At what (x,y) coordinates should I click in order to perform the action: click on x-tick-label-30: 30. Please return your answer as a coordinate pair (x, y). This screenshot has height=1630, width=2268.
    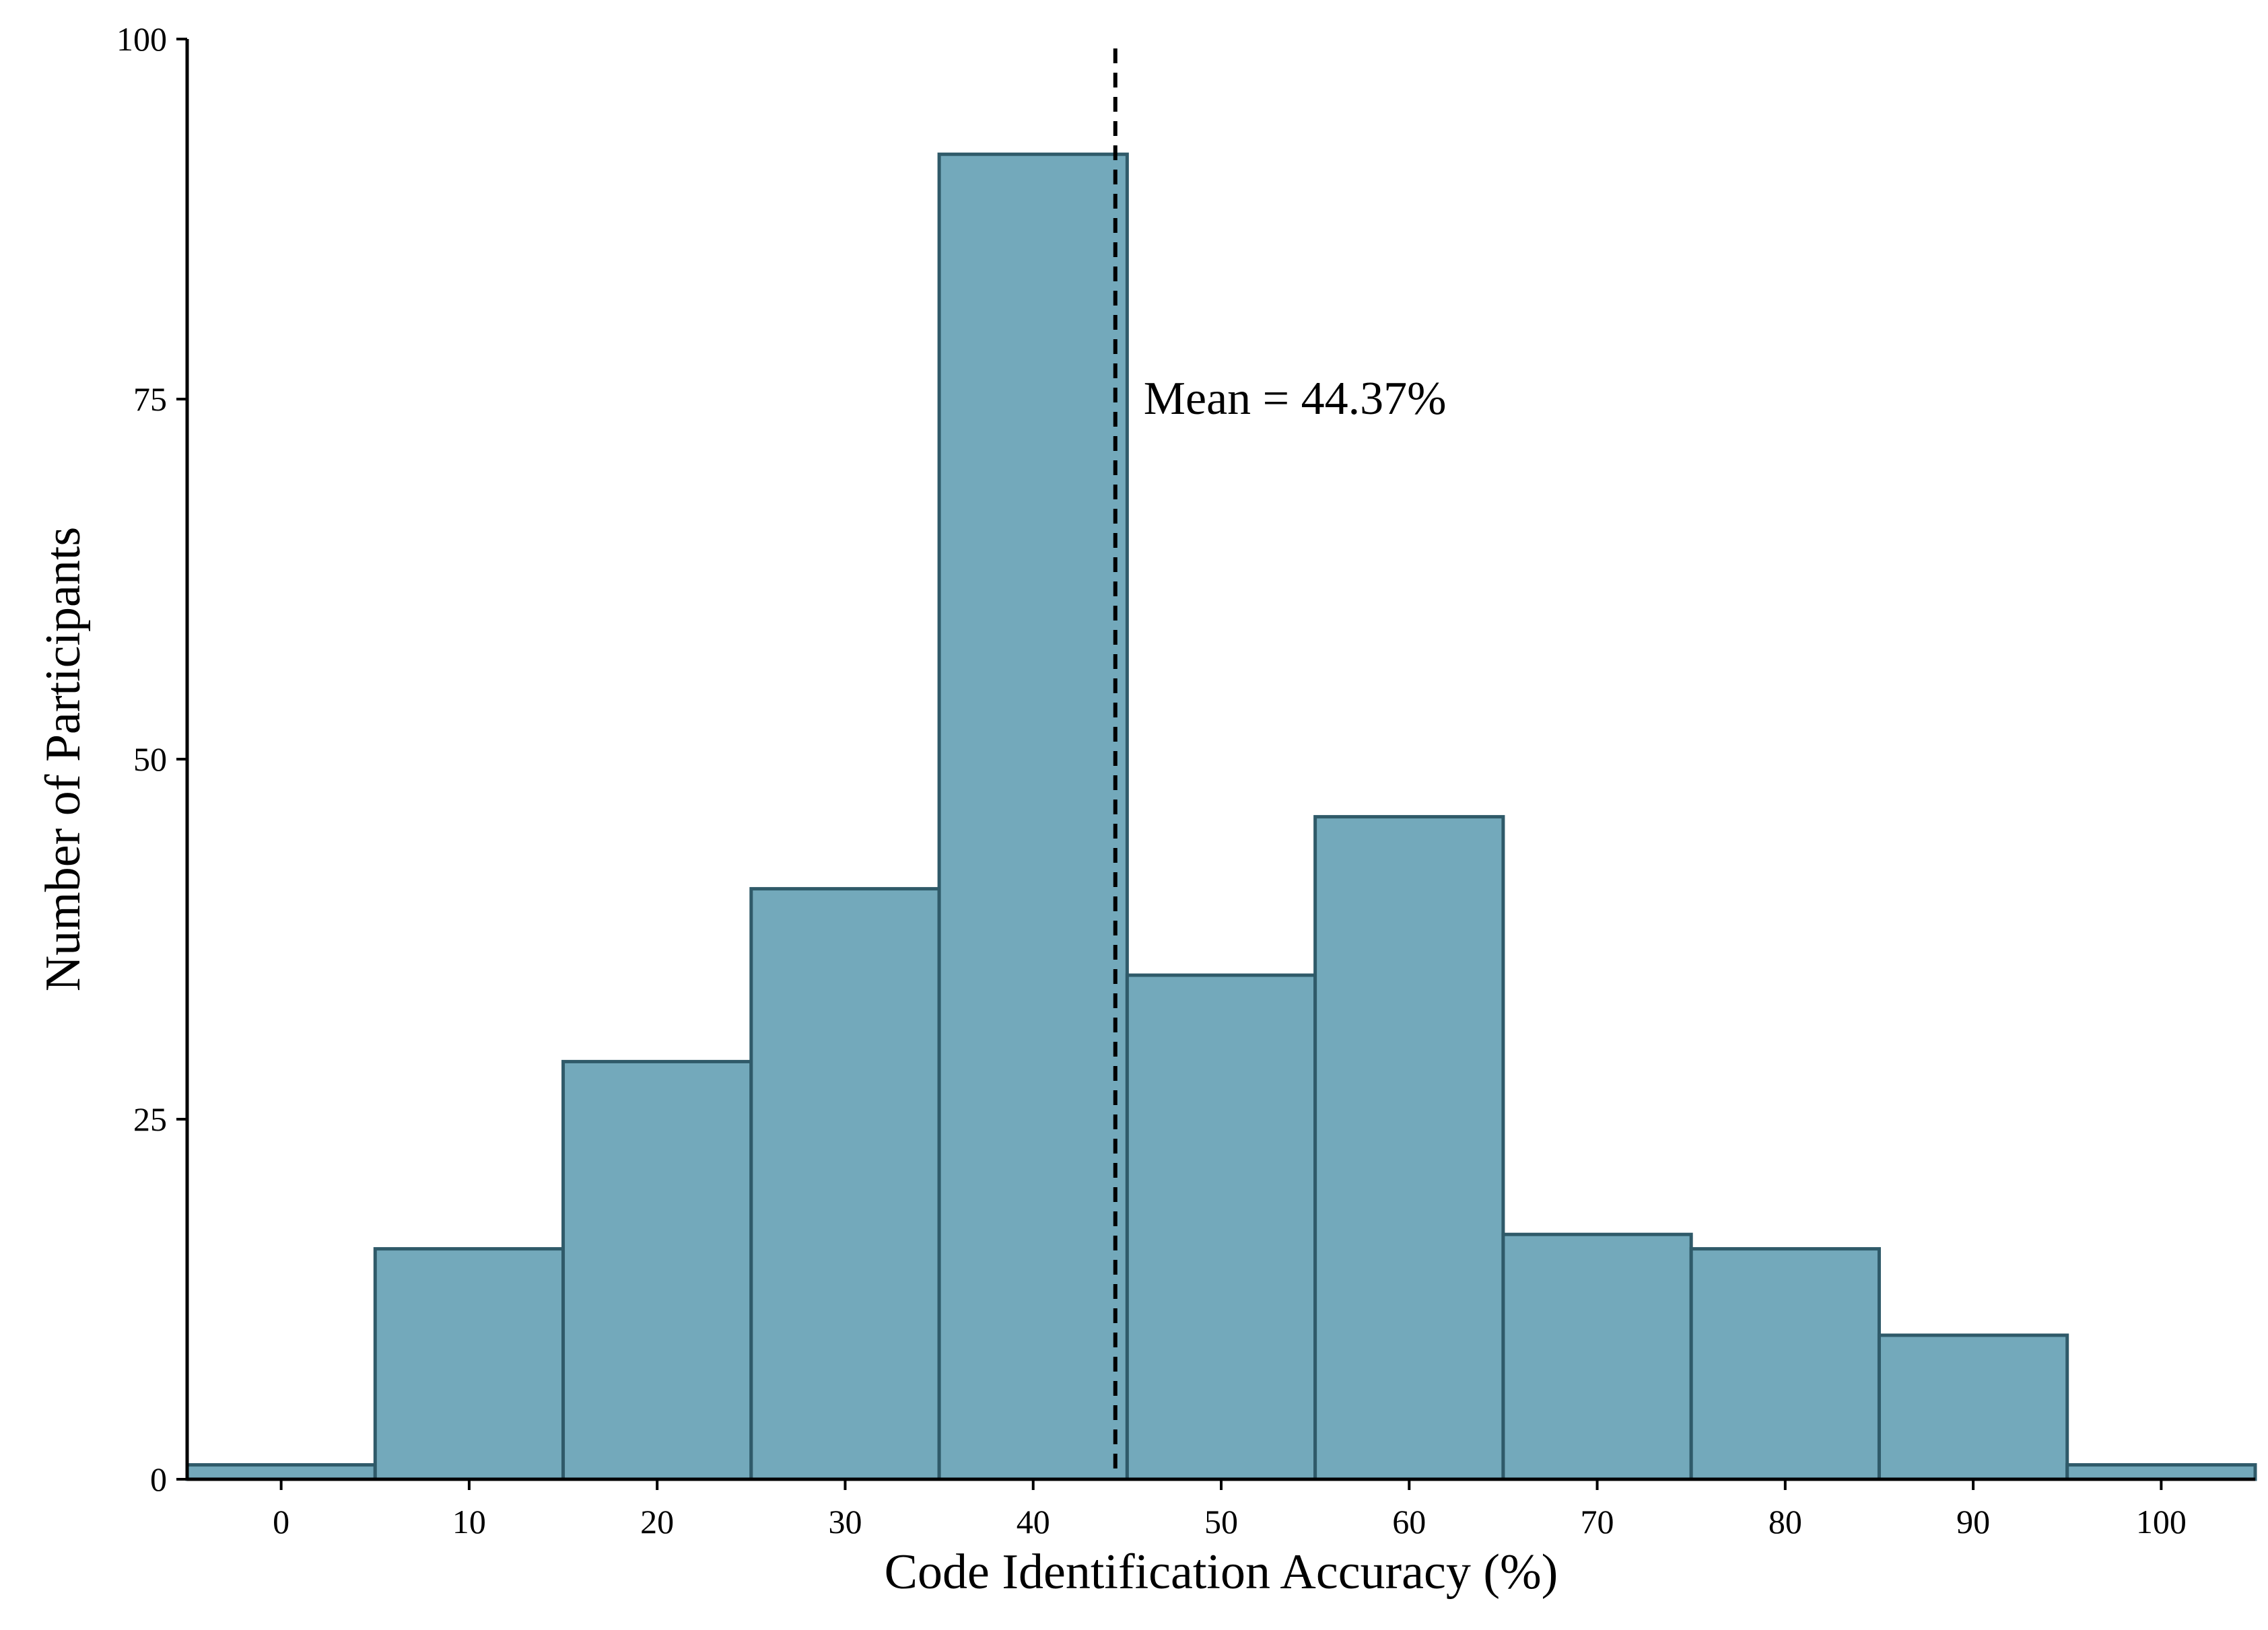
    Looking at the image, I should click on (845, 1521).